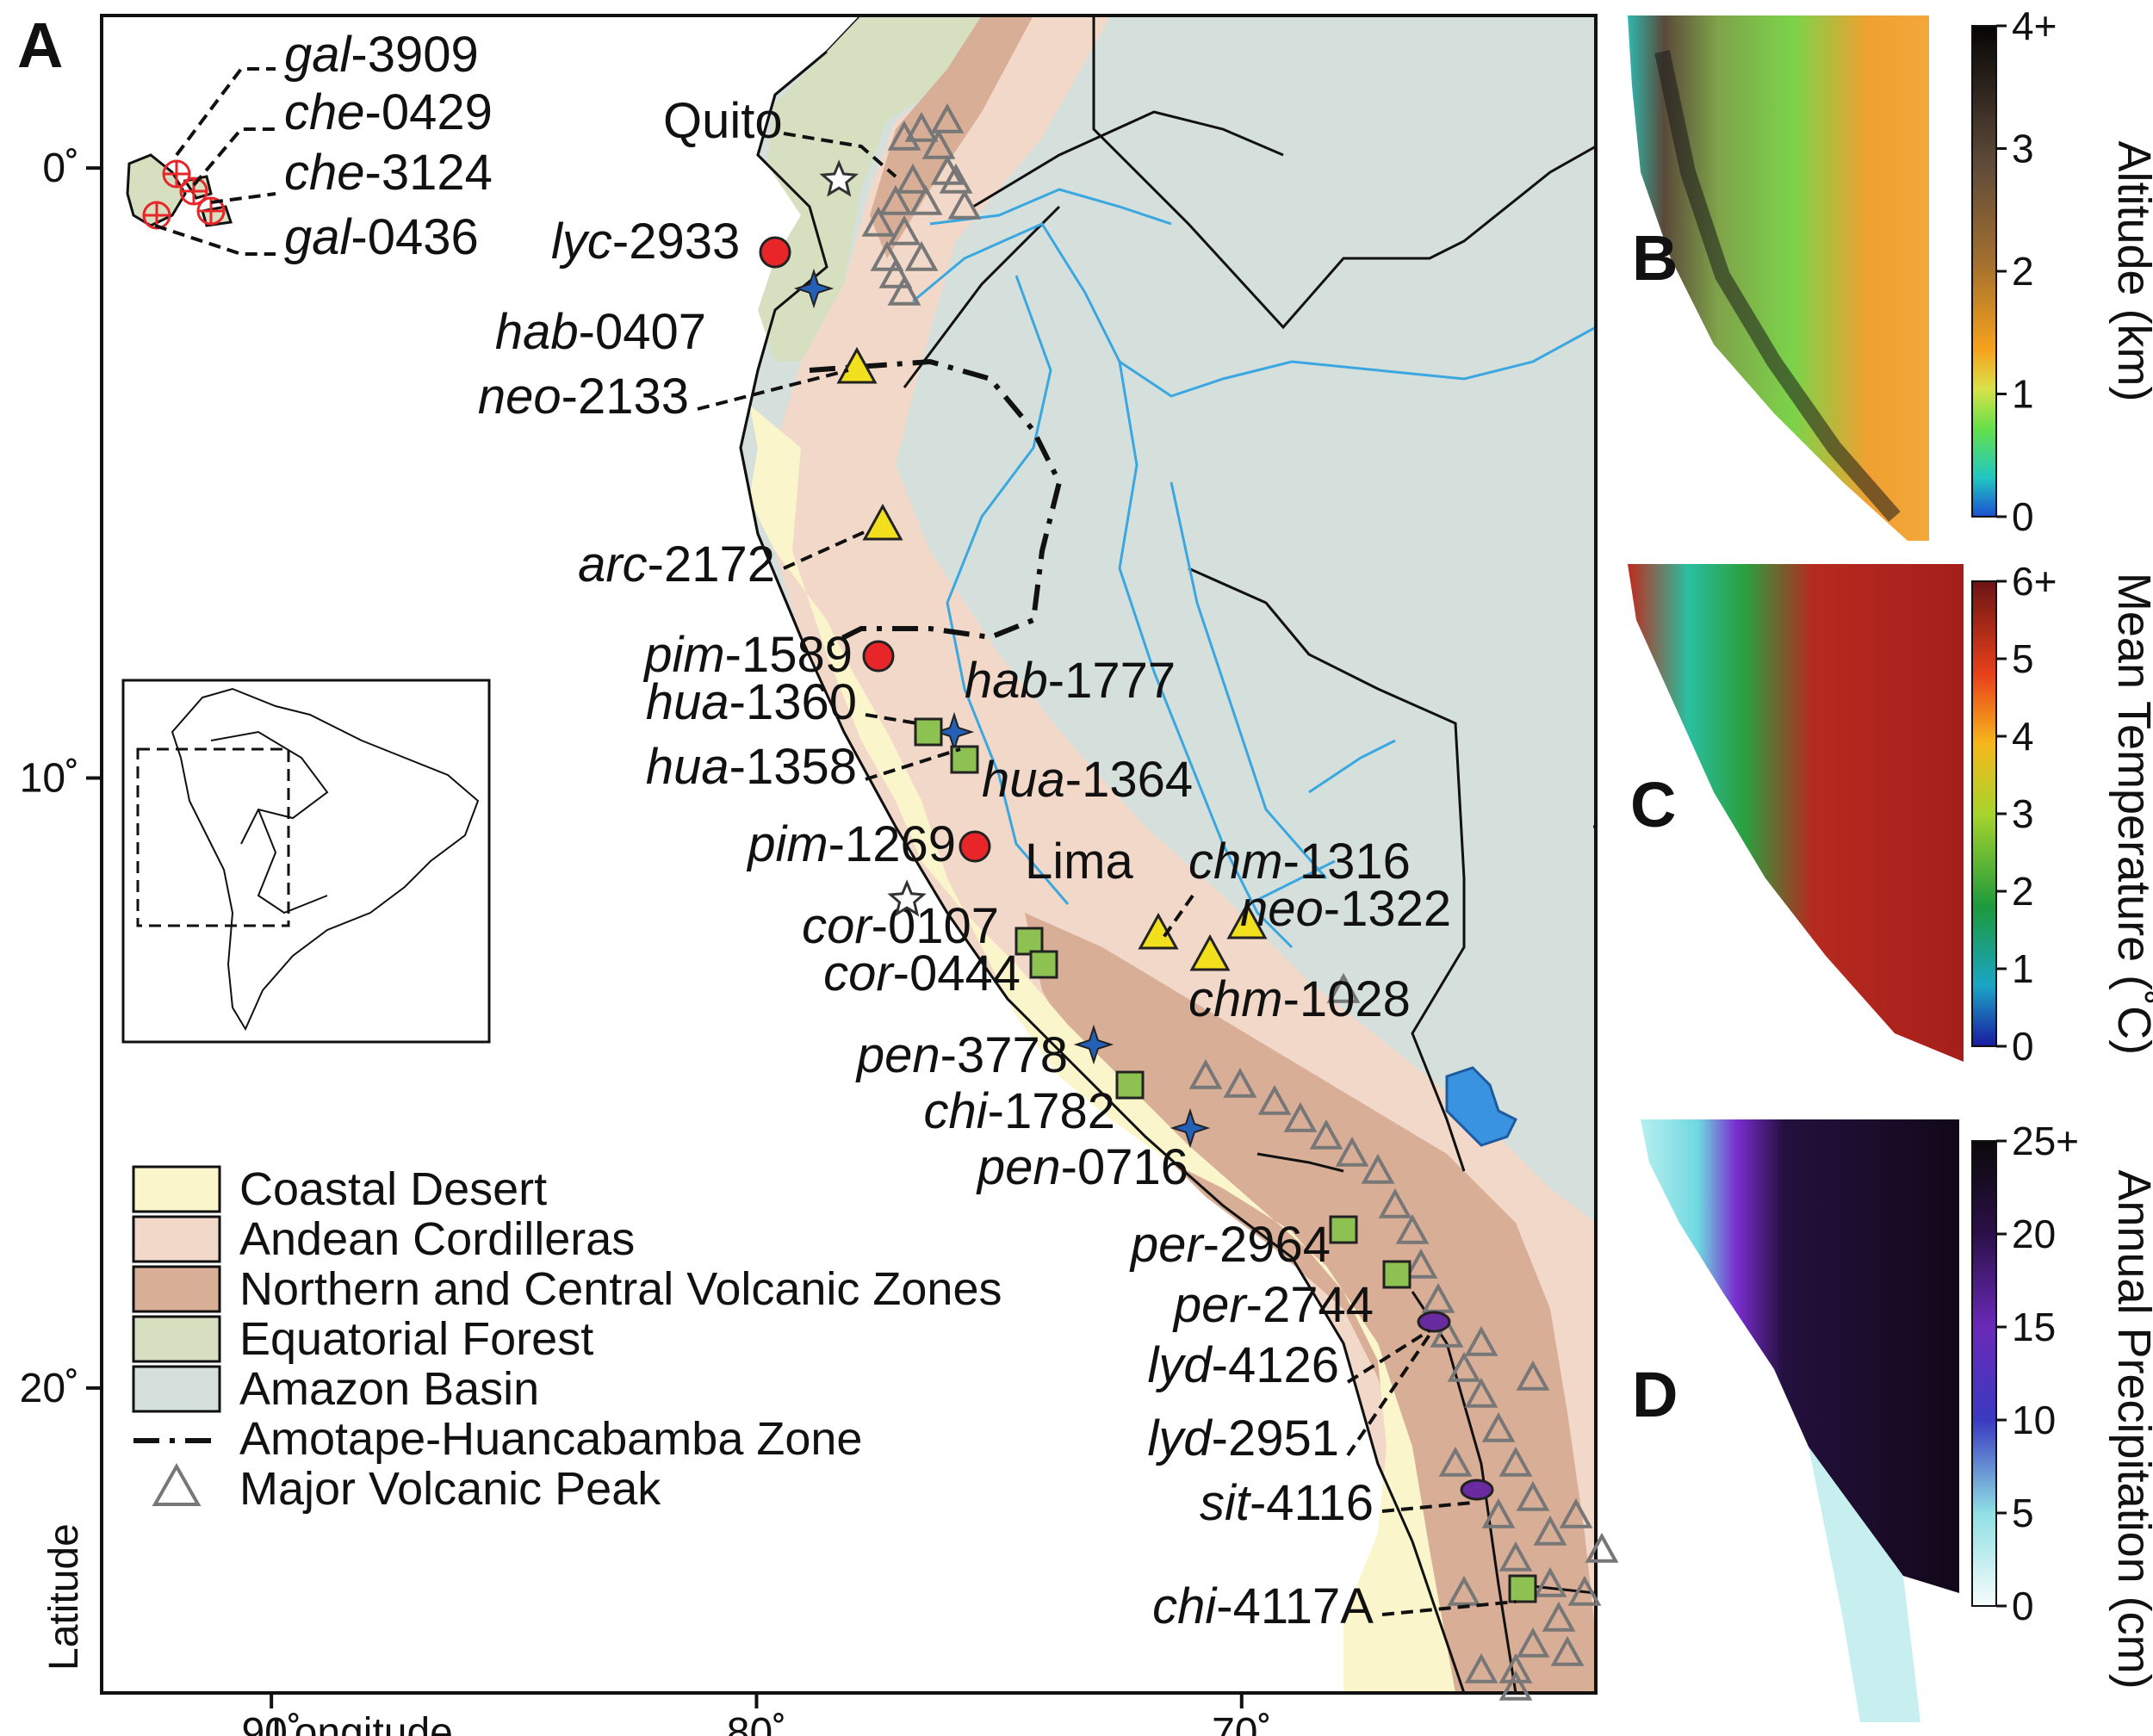 The image size is (2153, 1736). What do you see at coordinates (2034, 1327) in the screenshot?
I see `colorbar-tick-label: 15` at bounding box center [2034, 1327].